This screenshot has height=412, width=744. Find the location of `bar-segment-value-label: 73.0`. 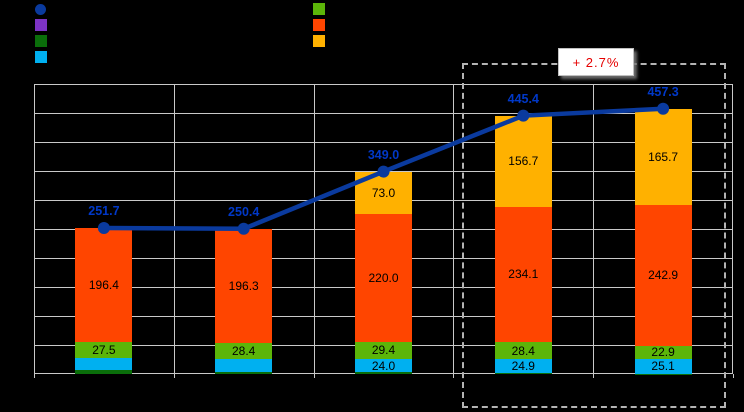

bar-segment-value-label: 73.0 is located at coordinates (383, 192).